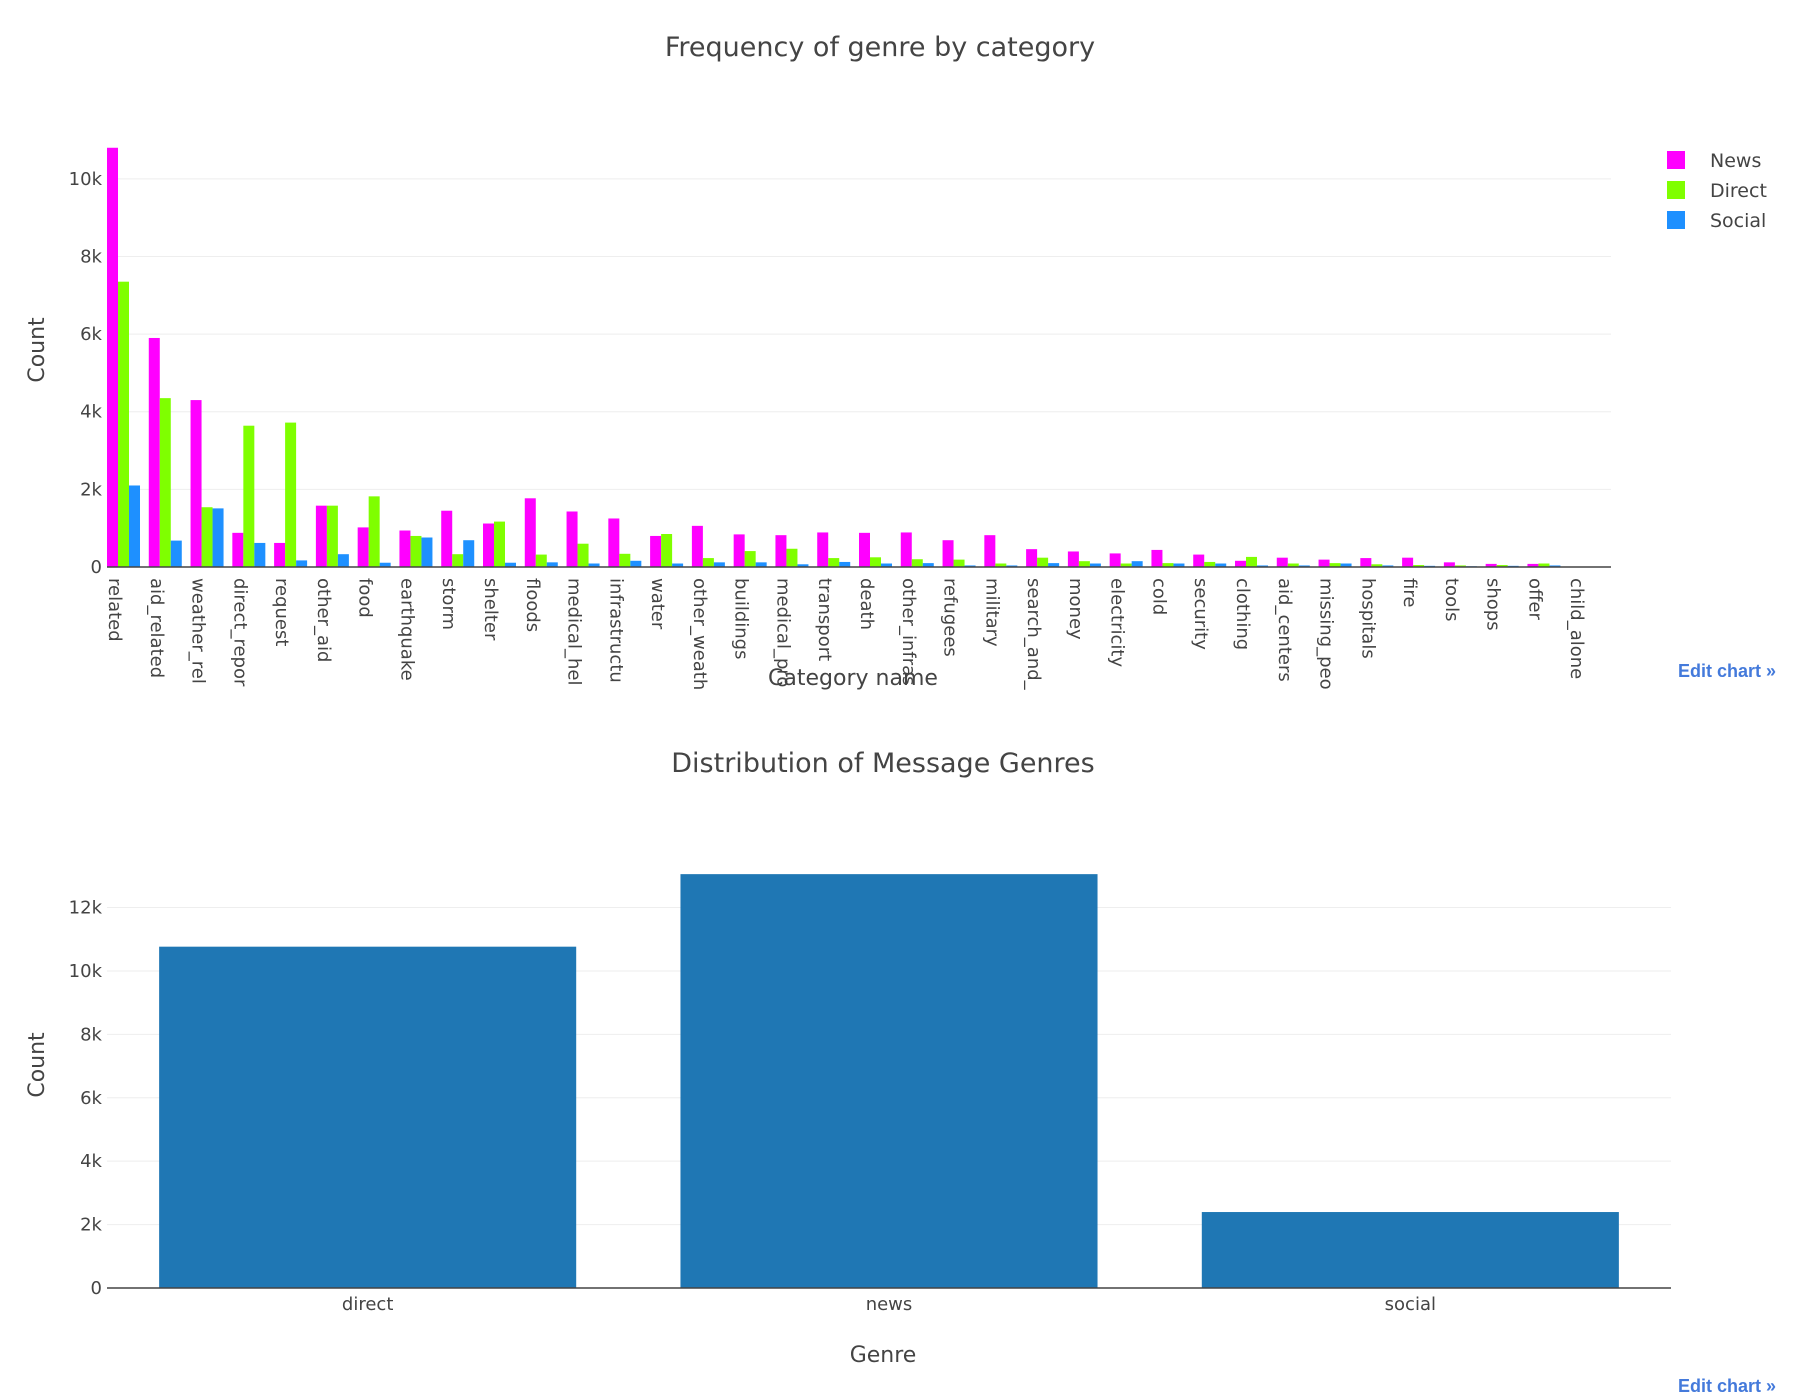 Image resolution: width=1804 pixels, height=1394 pixels. Describe the element at coordinates (1410, 1250) in the screenshot. I see `chart2-bar-social` at that location.